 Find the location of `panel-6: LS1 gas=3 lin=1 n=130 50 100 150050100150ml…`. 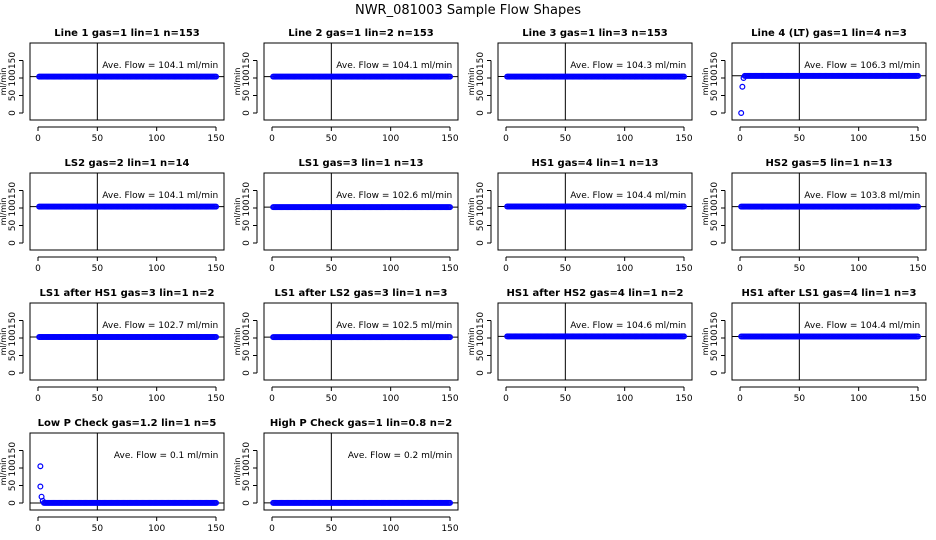

panel-6: LS1 gas=3 lin=1 n=130 50 100 150050100150ml… is located at coordinates (346, 216).